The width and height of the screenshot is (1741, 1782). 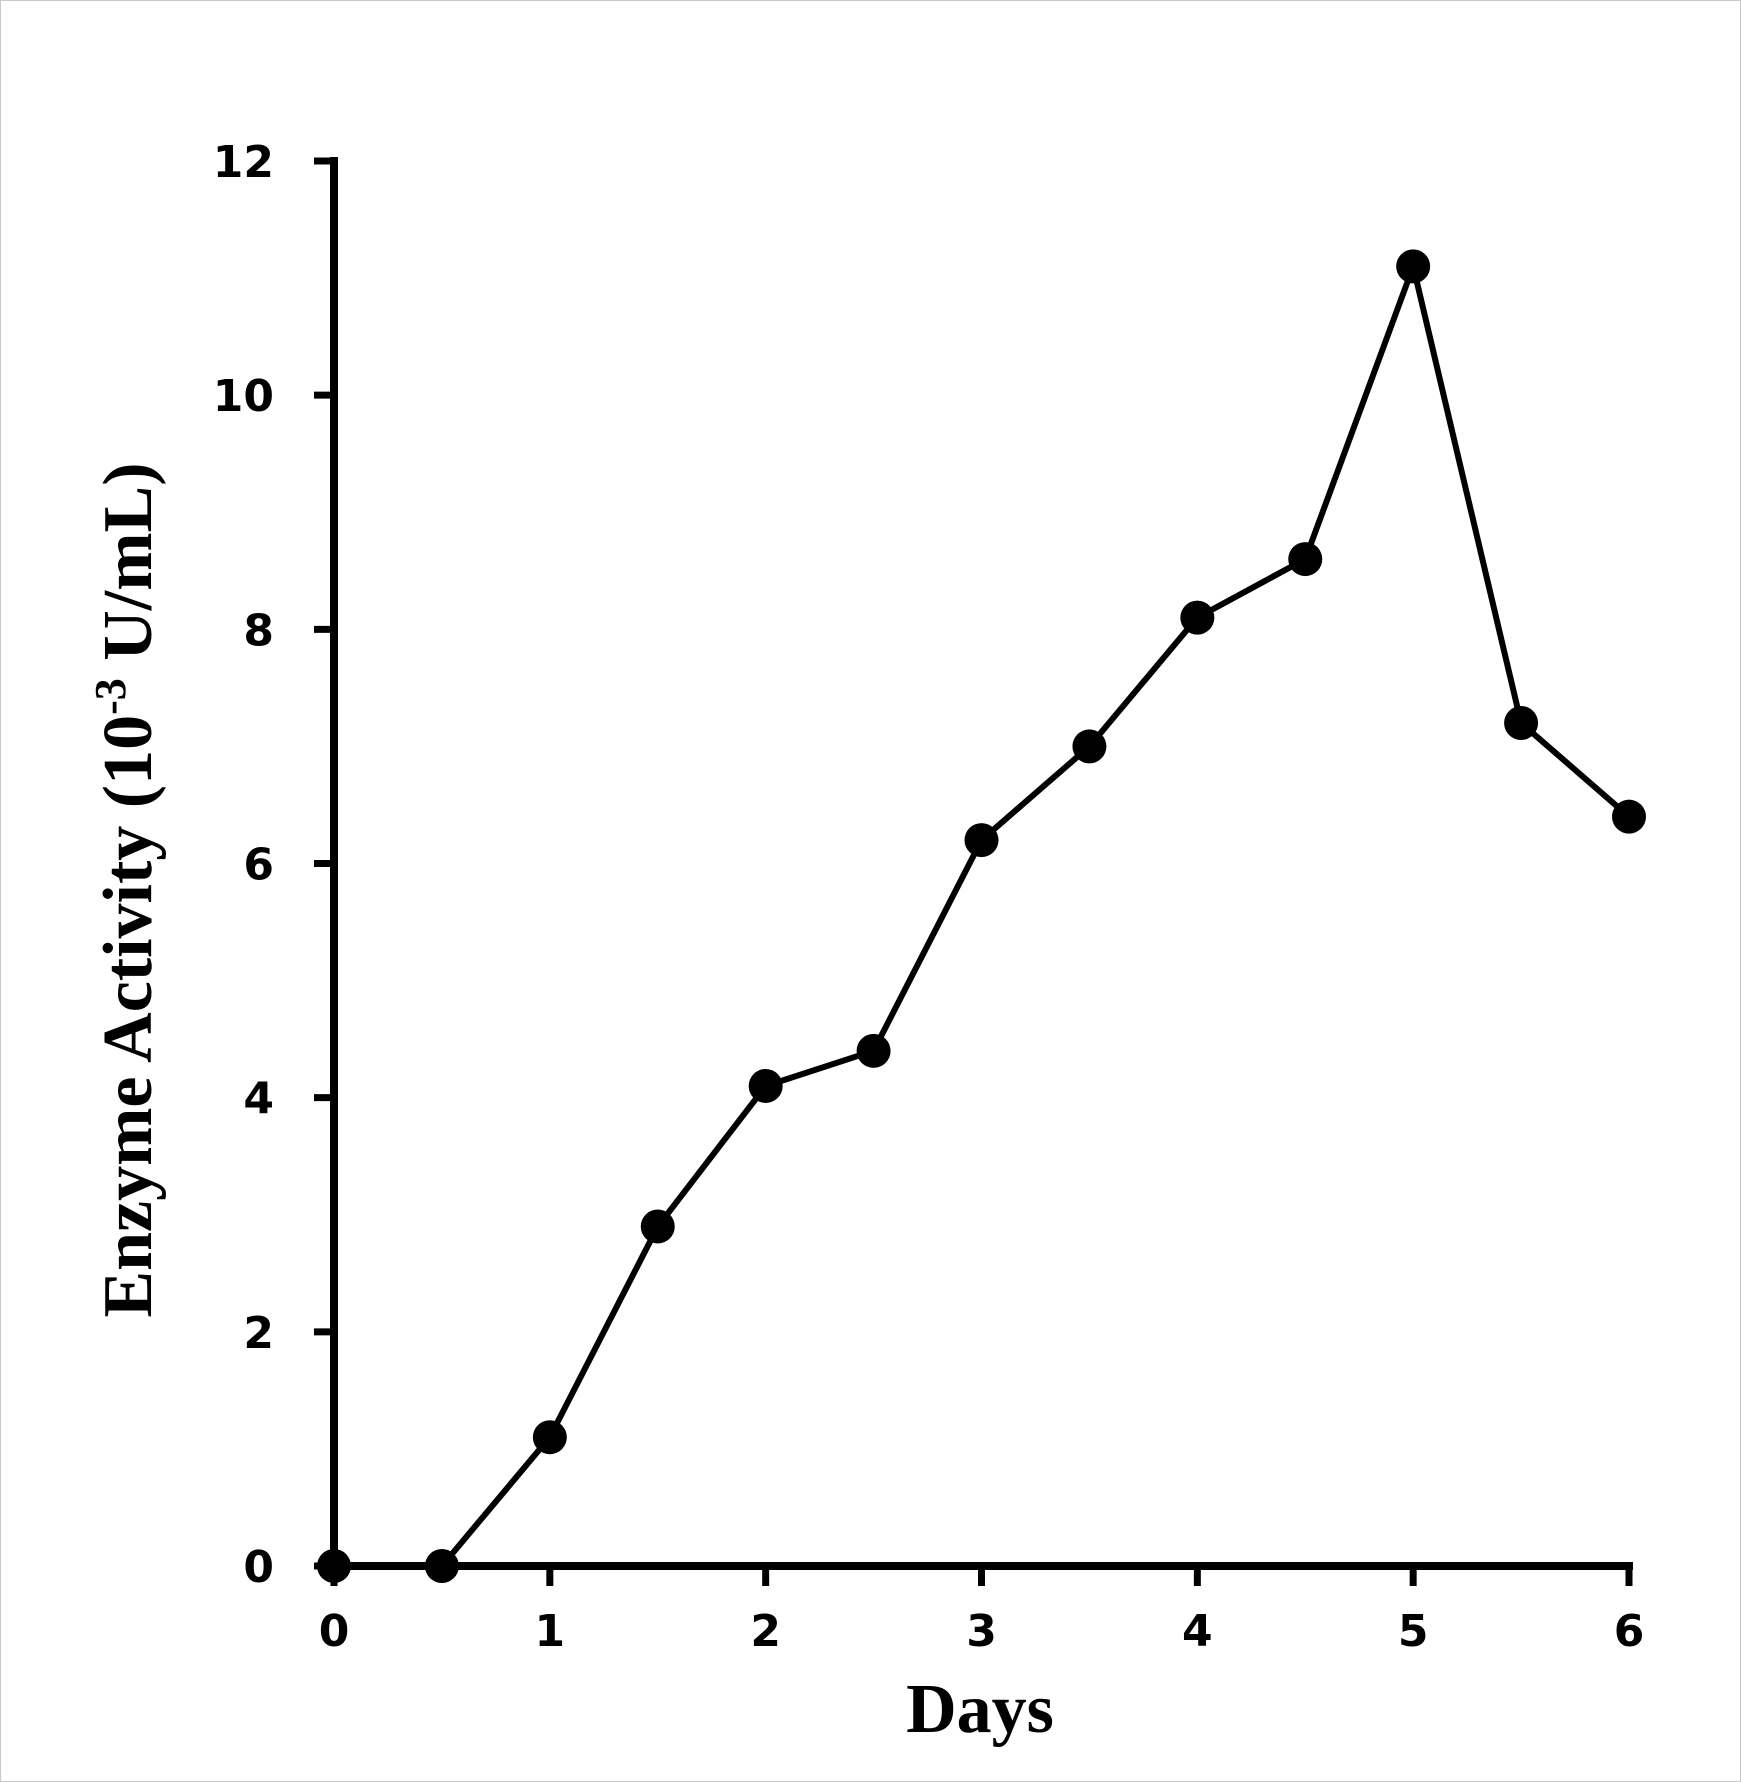 What do you see at coordinates (981, 1631) in the screenshot?
I see `x-tick-label: 3` at bounding box center [981, 1631].